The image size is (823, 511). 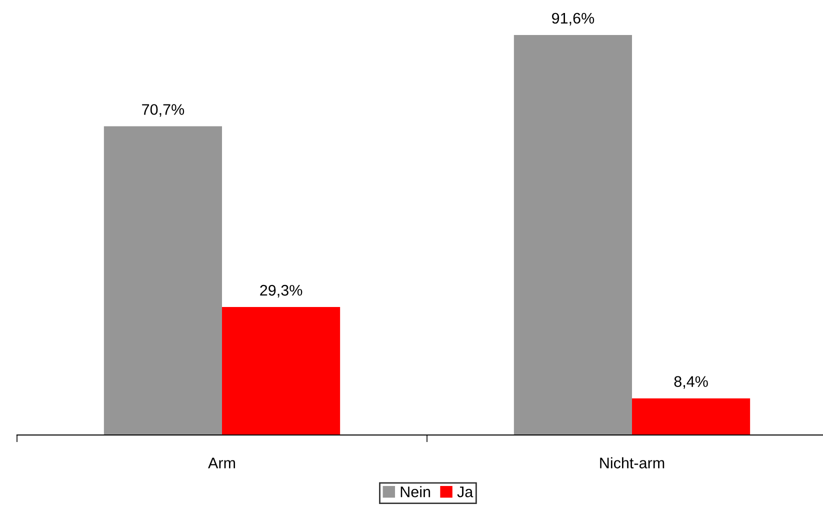 What do you see at coordinates (632, 462) in the screenshot?
I see `x-tick-label: Nicht-arm` at bounding box center [632, 462].